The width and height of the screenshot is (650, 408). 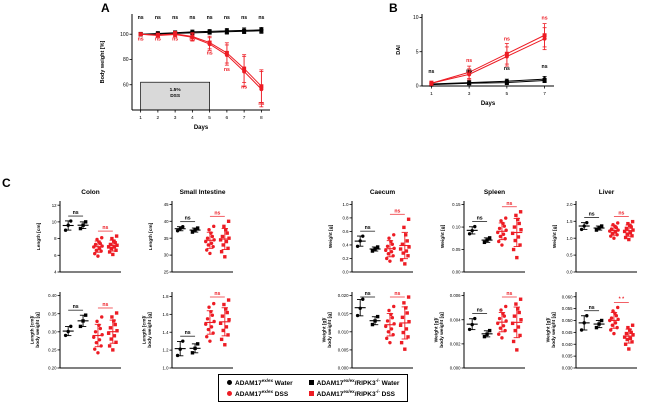 I want to click on y-tick-label: 0.050, so click(x=567, y=320).